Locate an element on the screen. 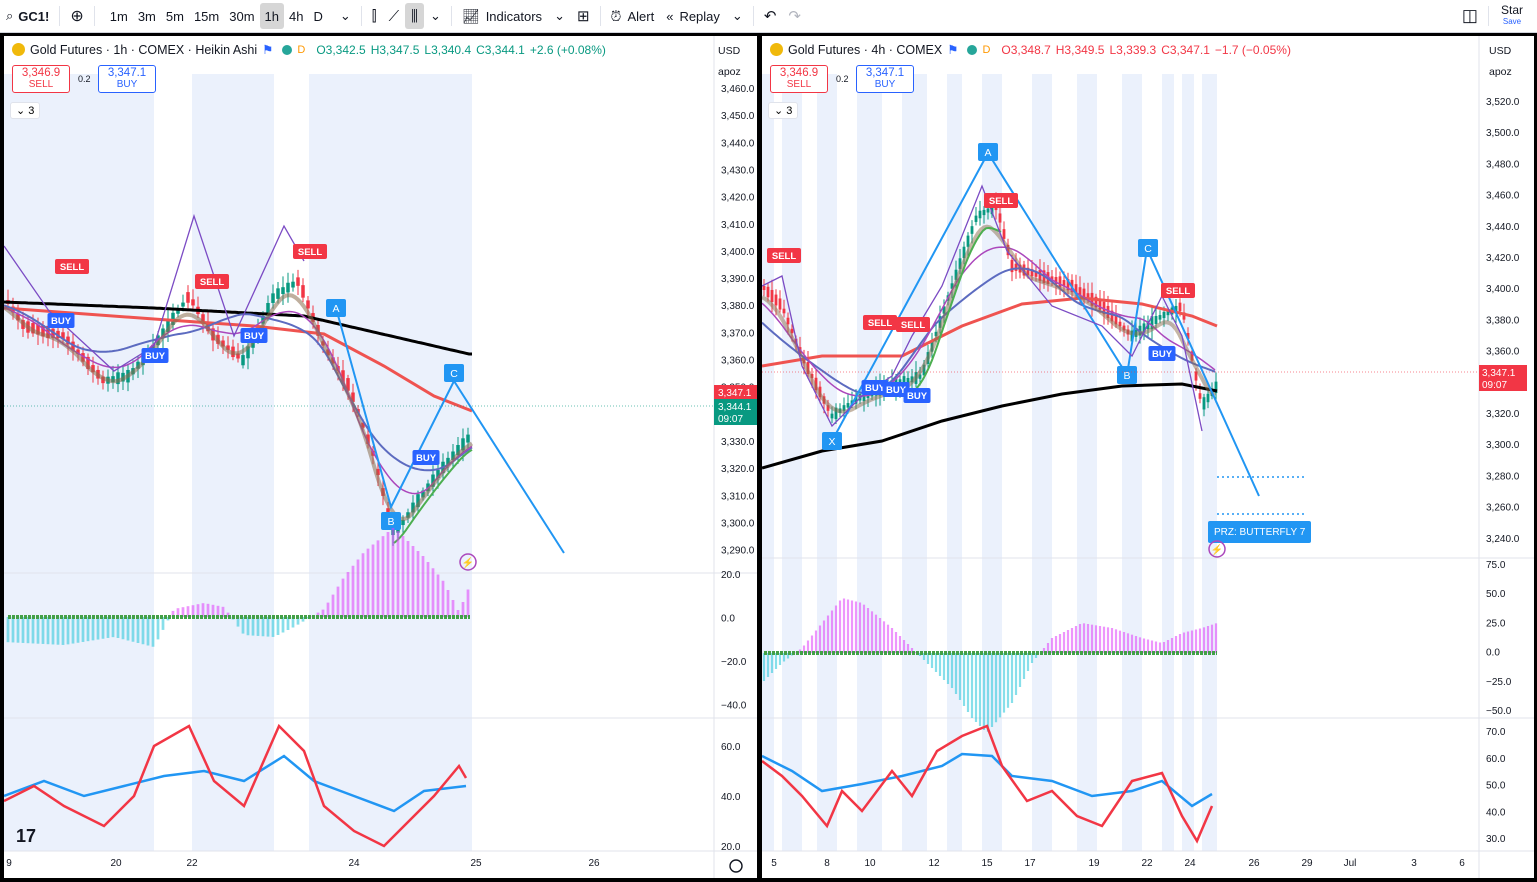 The width and height of the screenshot is (1537, 882). save-area: Star Save is located at coordinates (1515, 15).